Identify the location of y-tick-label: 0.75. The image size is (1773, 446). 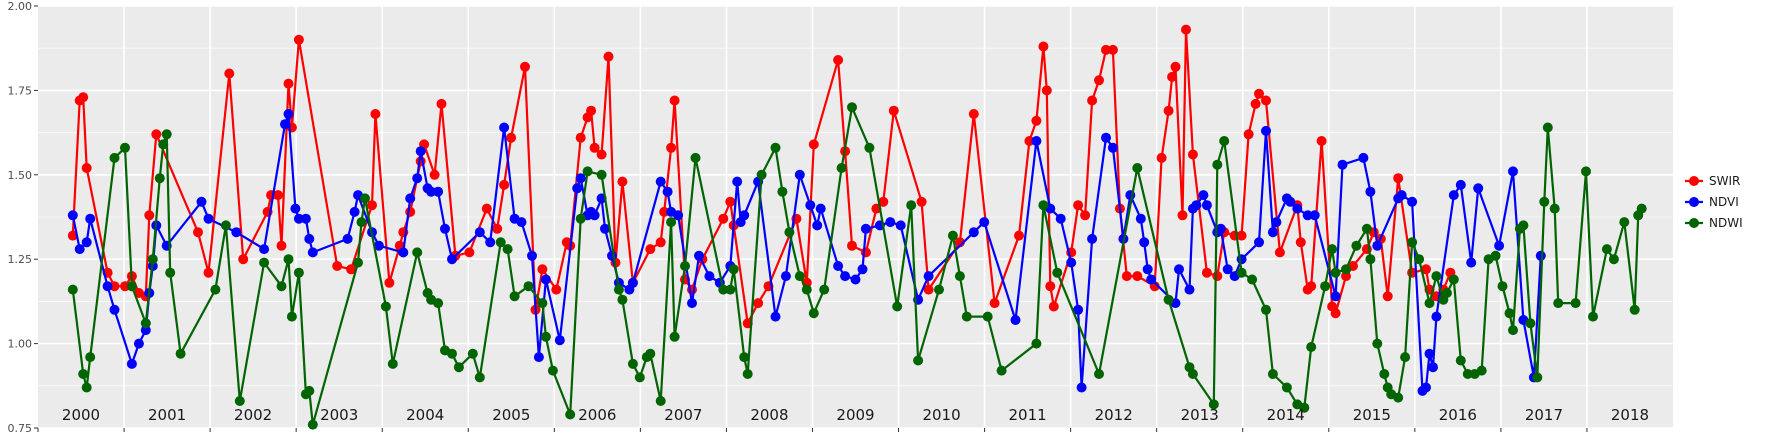
(20, 428).